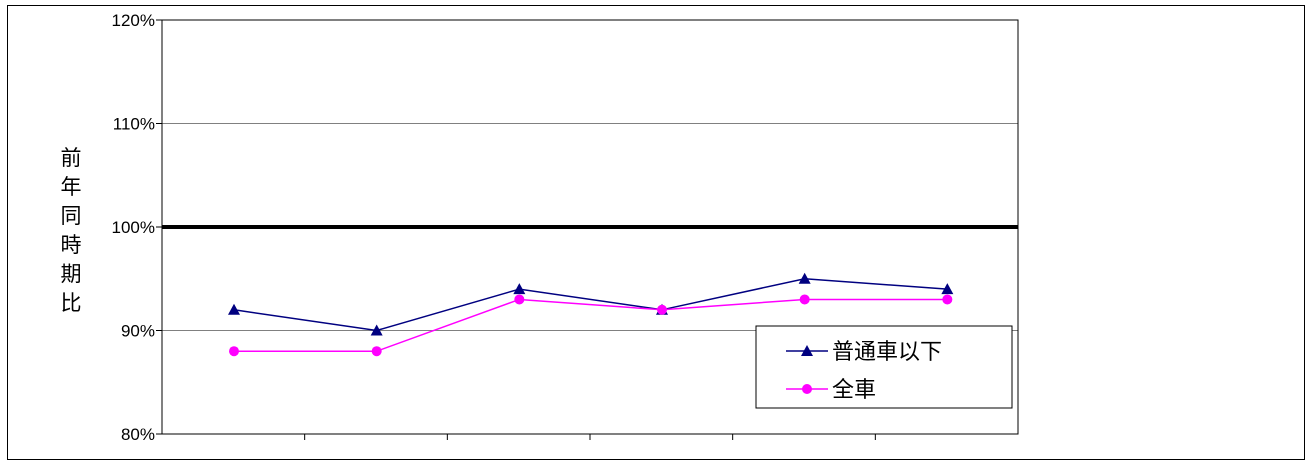  What do you see at coordinates (71, 187) in the screenshot?
I see `y-axis-label-char: 年` at bounding box center [71, 187].